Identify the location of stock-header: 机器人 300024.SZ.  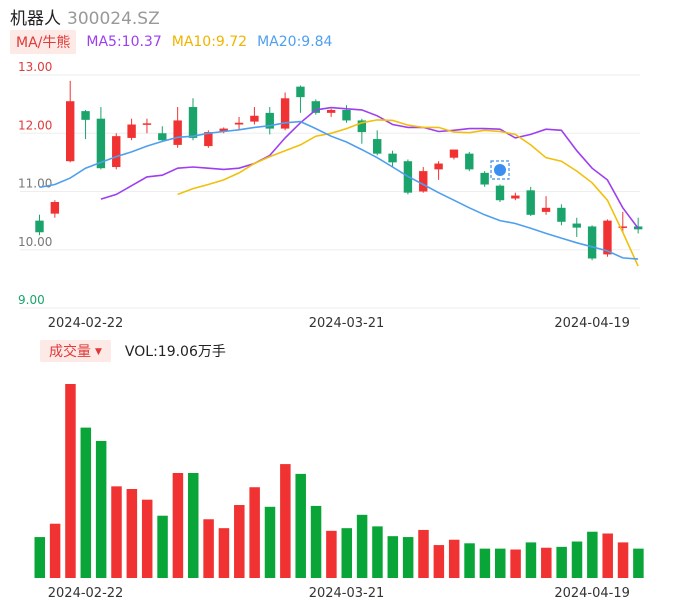
(85, 16).